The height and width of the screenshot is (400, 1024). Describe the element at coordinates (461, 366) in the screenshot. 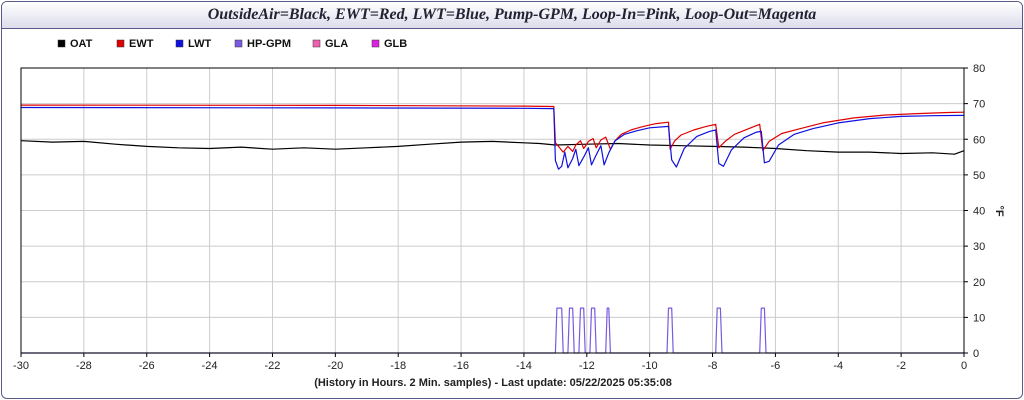

I see `x-tick-label: -16` at that location.